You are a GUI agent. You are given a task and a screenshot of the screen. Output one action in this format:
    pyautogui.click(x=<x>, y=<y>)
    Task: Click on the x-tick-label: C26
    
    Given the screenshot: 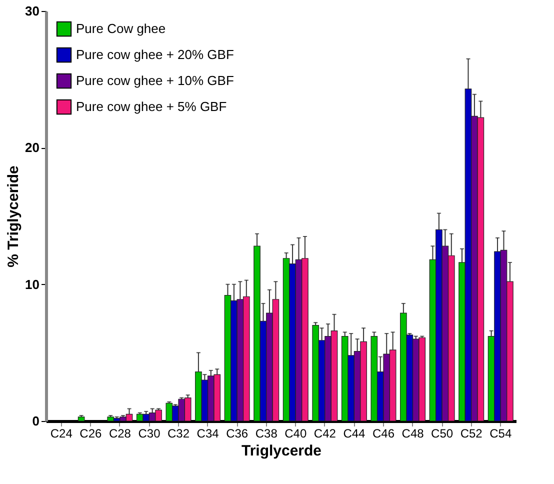 What is the action you would take?
    pyautogui.click(x=91, y=433)
    